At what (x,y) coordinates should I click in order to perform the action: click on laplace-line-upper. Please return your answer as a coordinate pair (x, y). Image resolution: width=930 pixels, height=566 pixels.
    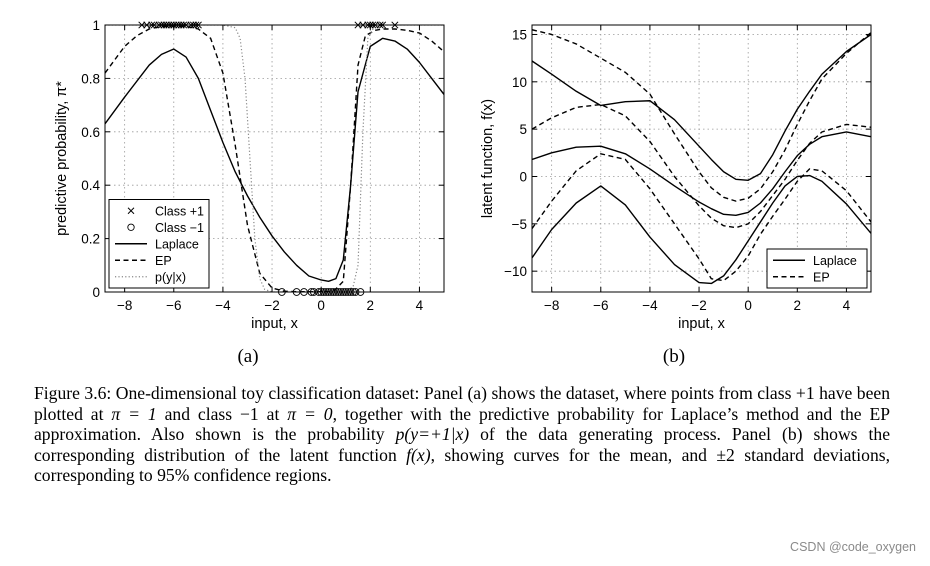
    Looking at the image, I should click on (701, 107).